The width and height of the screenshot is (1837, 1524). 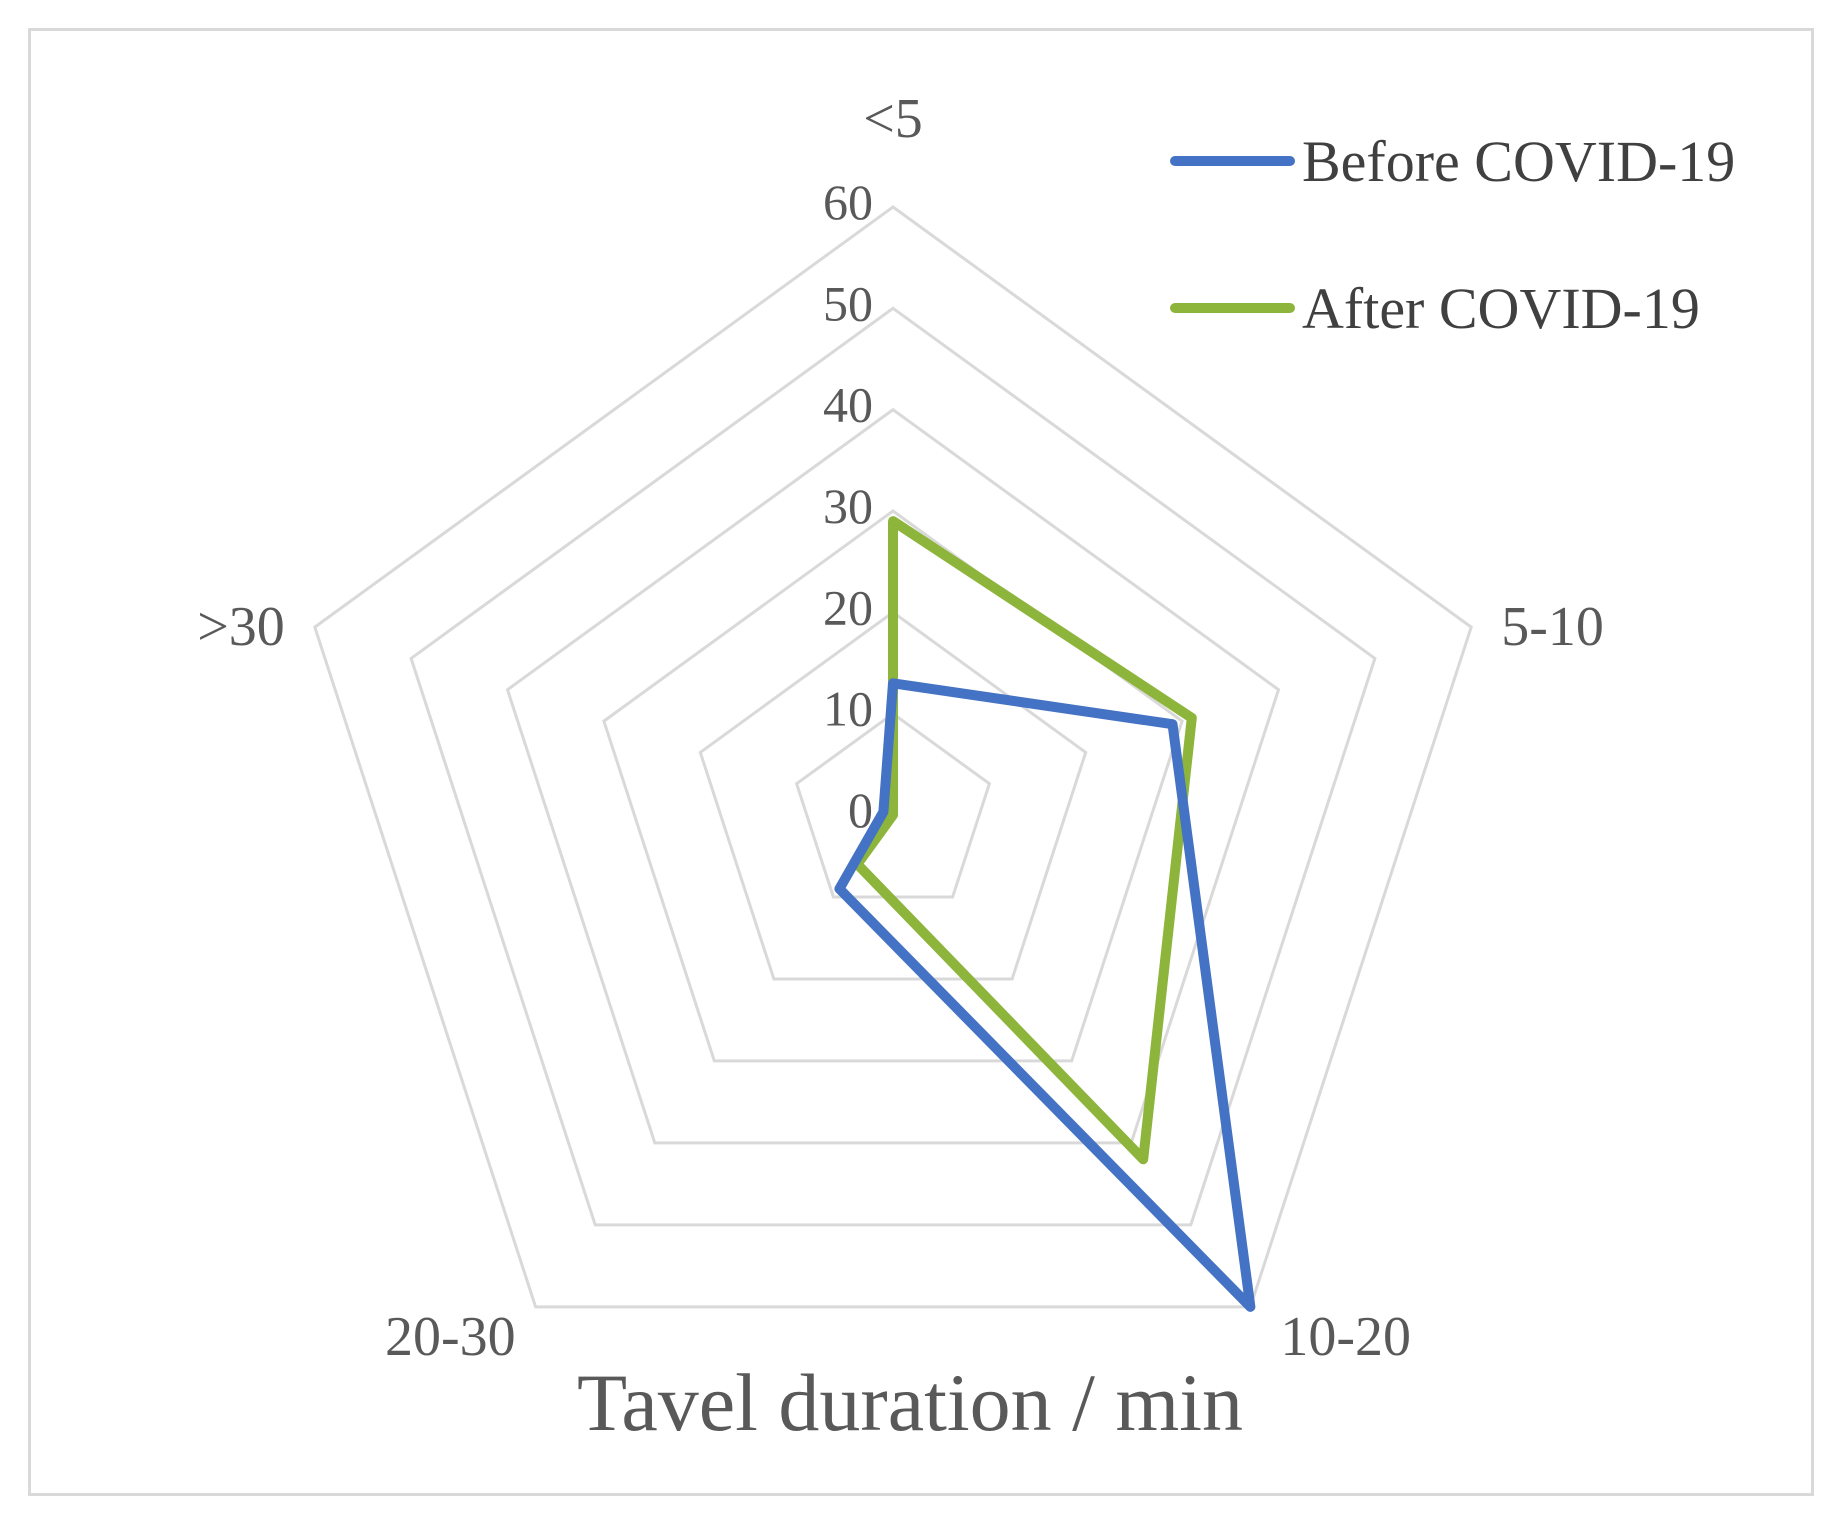 I want to click on series-line-before, so click(x=1045, y=995).